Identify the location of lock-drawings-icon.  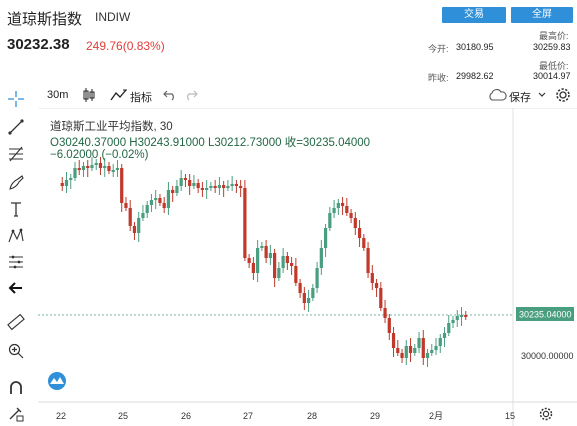
(16, 413).